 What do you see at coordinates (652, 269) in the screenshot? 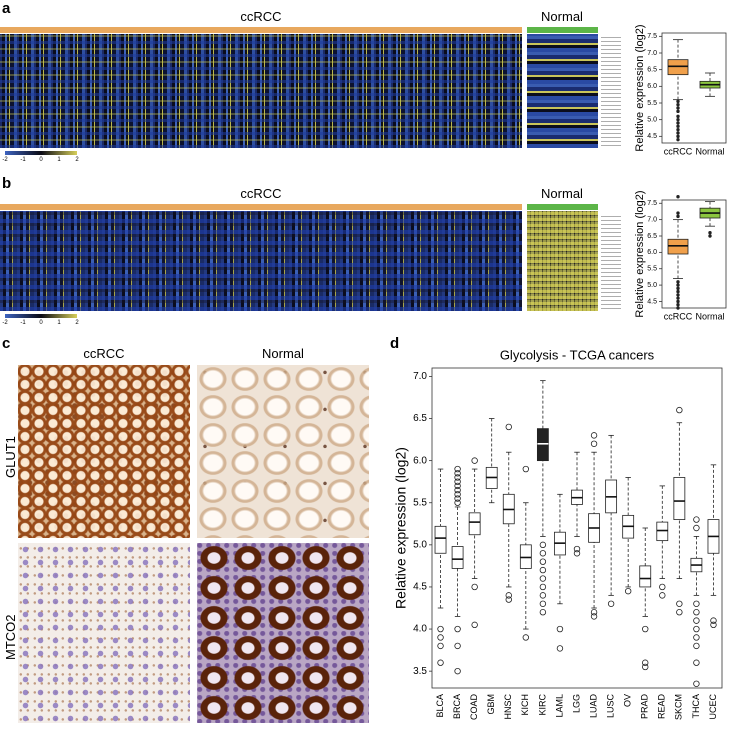
I see `y-tick-label: 5.5` at bounding box center [652, 269].